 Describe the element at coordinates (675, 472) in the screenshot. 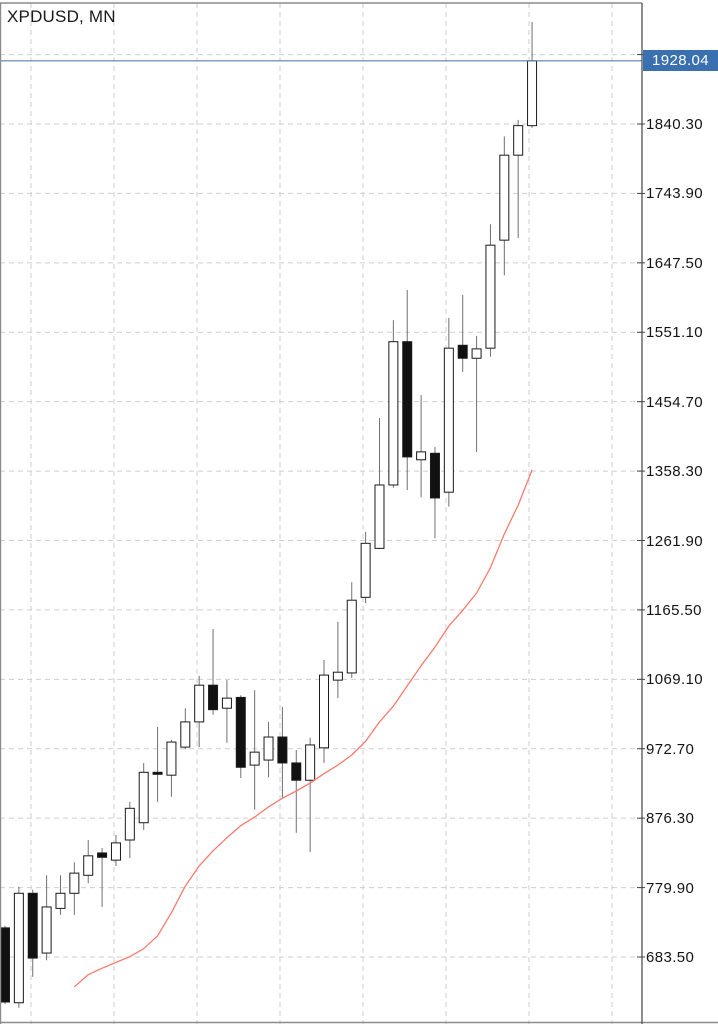

I see `price-tick-label: 1358.30` at that location.